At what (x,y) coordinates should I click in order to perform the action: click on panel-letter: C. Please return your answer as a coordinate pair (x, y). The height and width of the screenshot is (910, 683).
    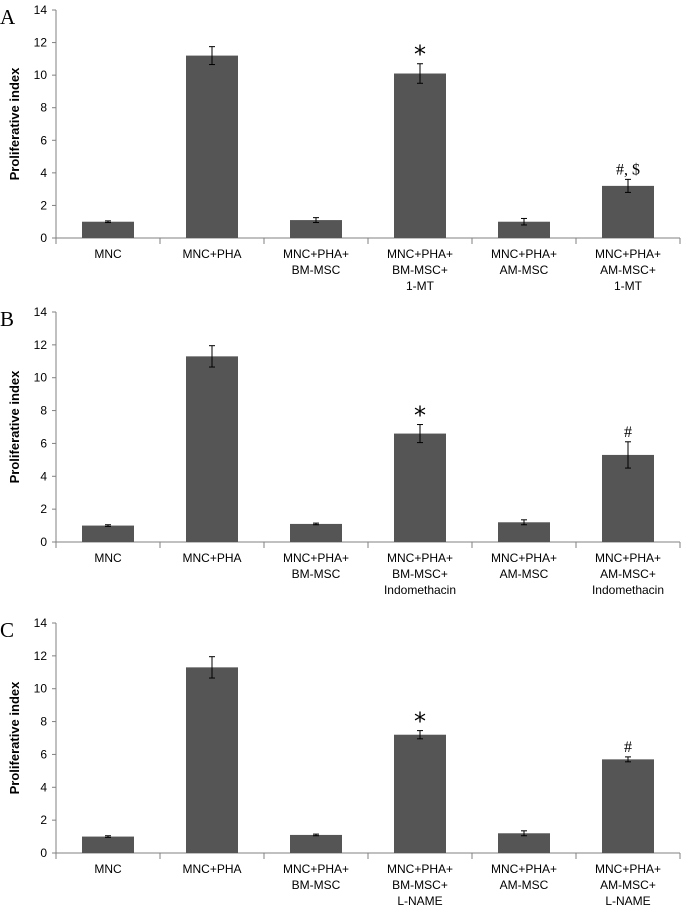
    Looking at the image, I should click on (7, 630).